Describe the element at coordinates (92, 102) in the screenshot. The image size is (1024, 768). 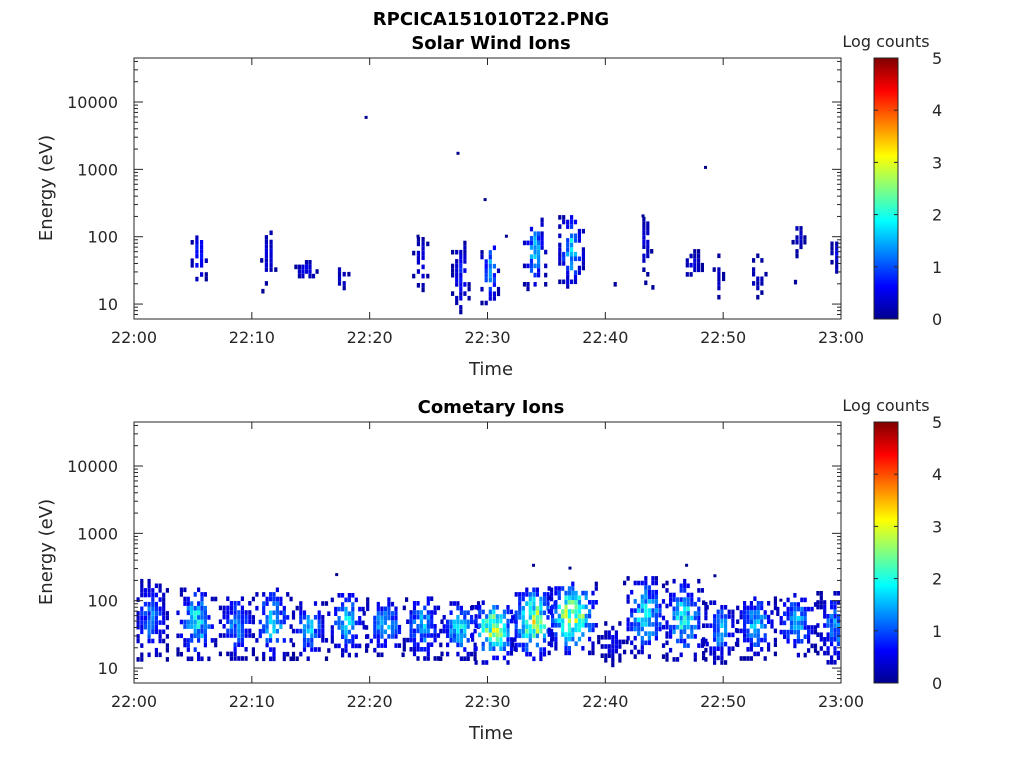
I see `y-tick-label: 10000` at that location.